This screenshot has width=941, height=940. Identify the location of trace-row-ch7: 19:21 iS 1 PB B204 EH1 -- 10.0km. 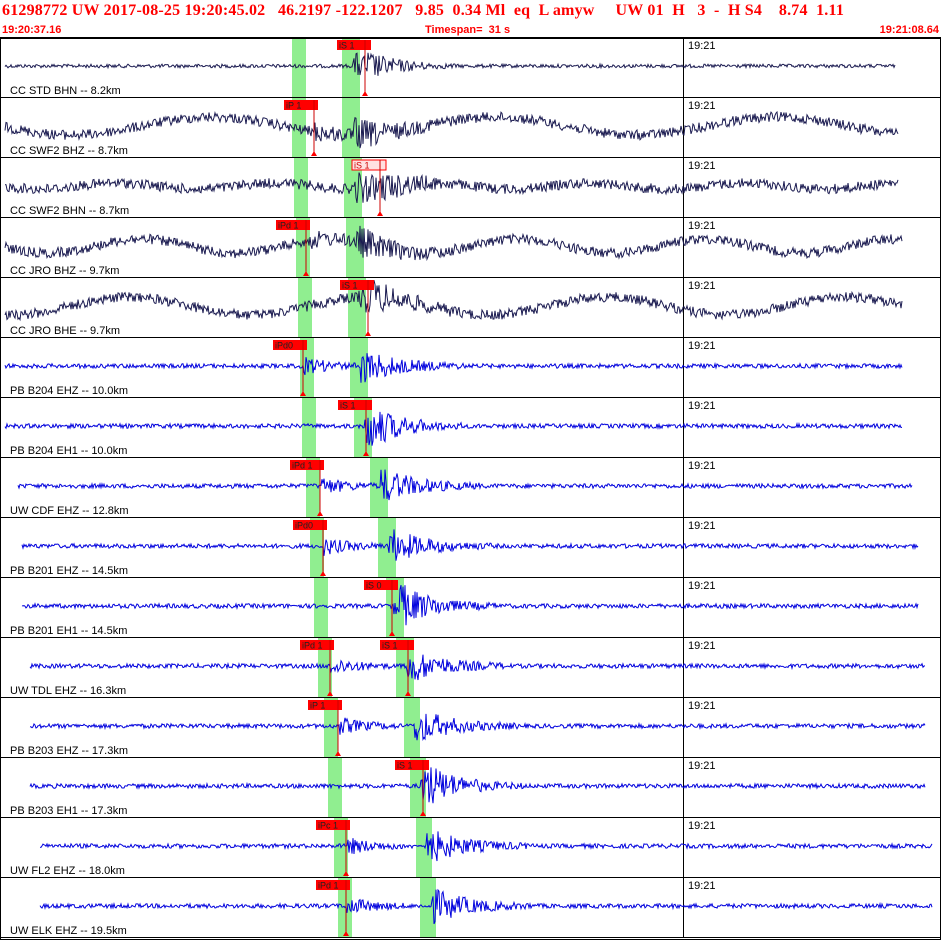
(470, 428).